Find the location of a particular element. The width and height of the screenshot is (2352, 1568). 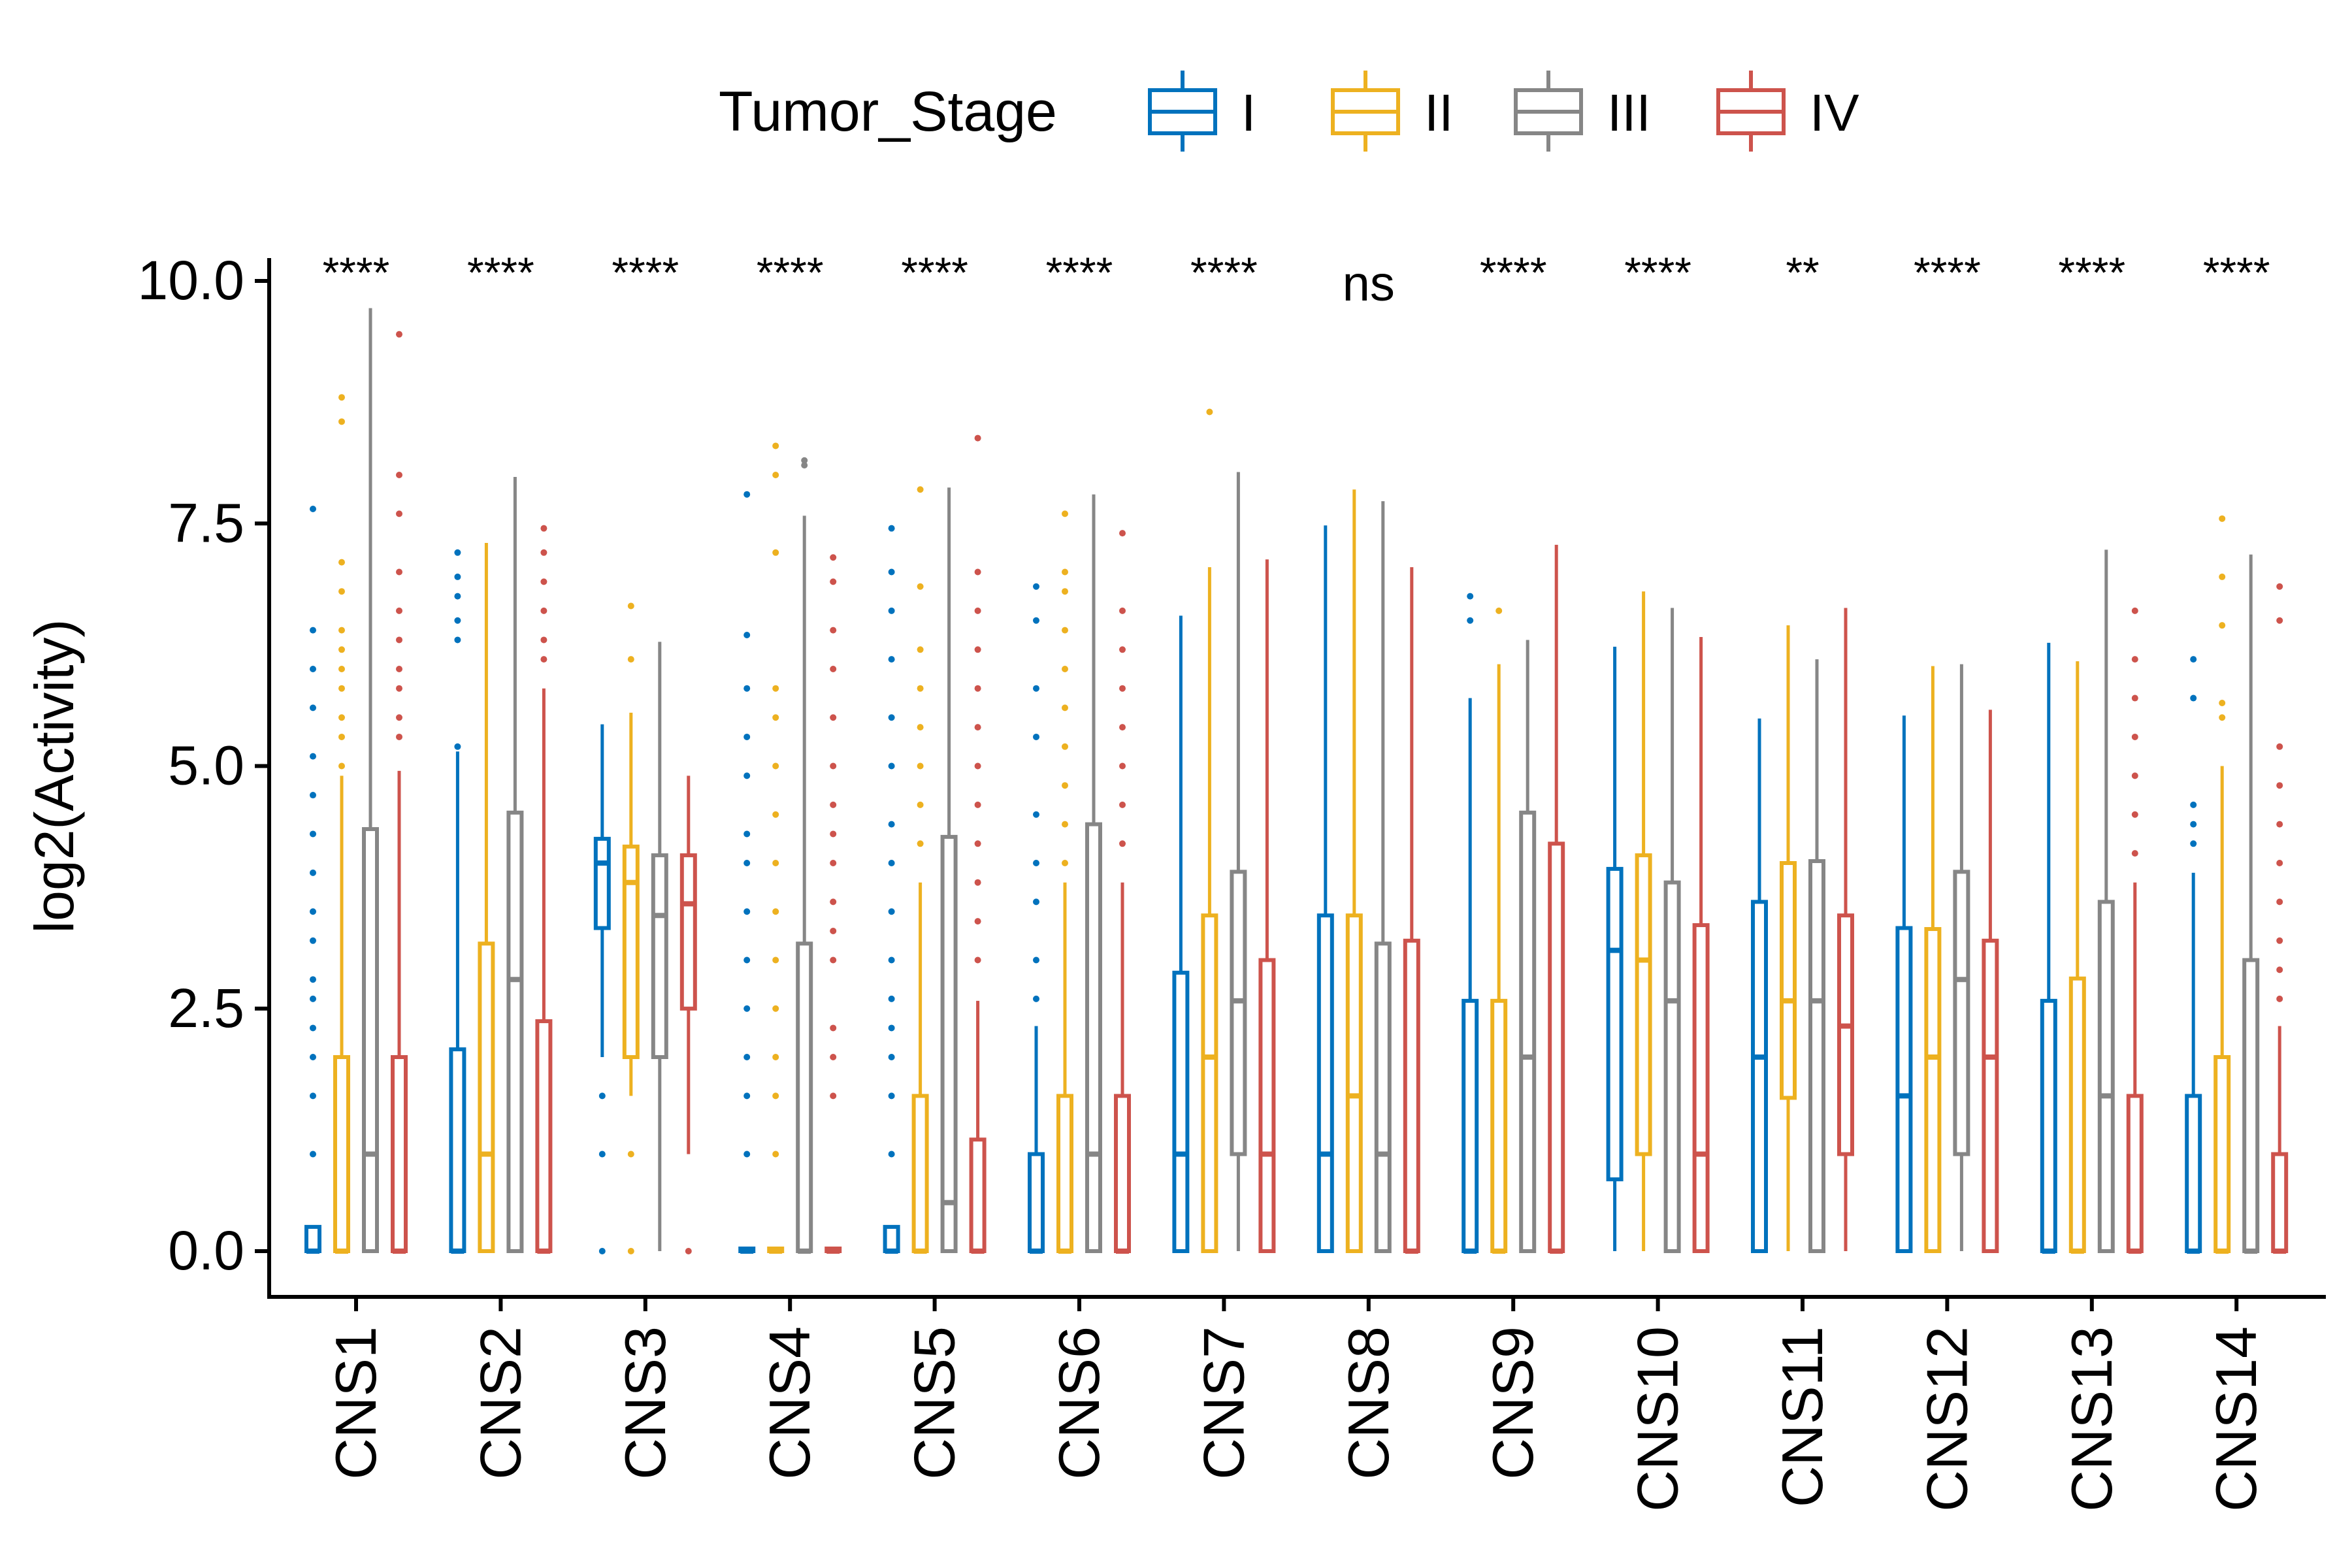

box-CNS12-IV is located at coordinates (1990, 982).